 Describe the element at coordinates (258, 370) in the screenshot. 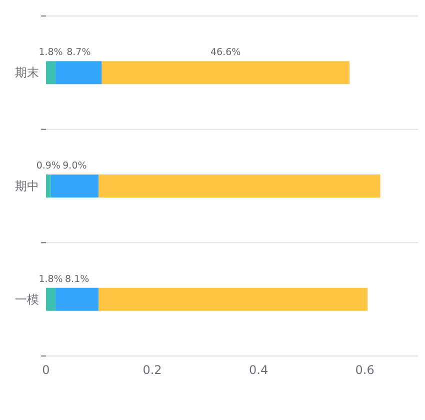

I see `x-tick-label: 0.4` at that location.